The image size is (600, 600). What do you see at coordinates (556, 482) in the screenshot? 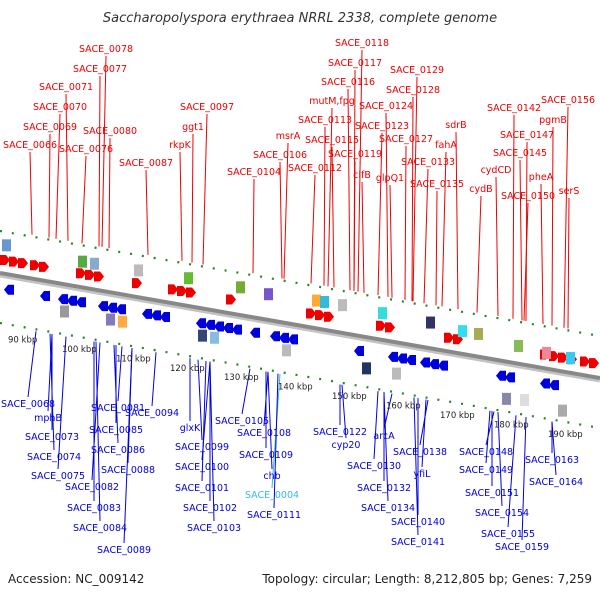
I see `bottom-gene-label: SACE_0164` at bounding box center [556, 482].